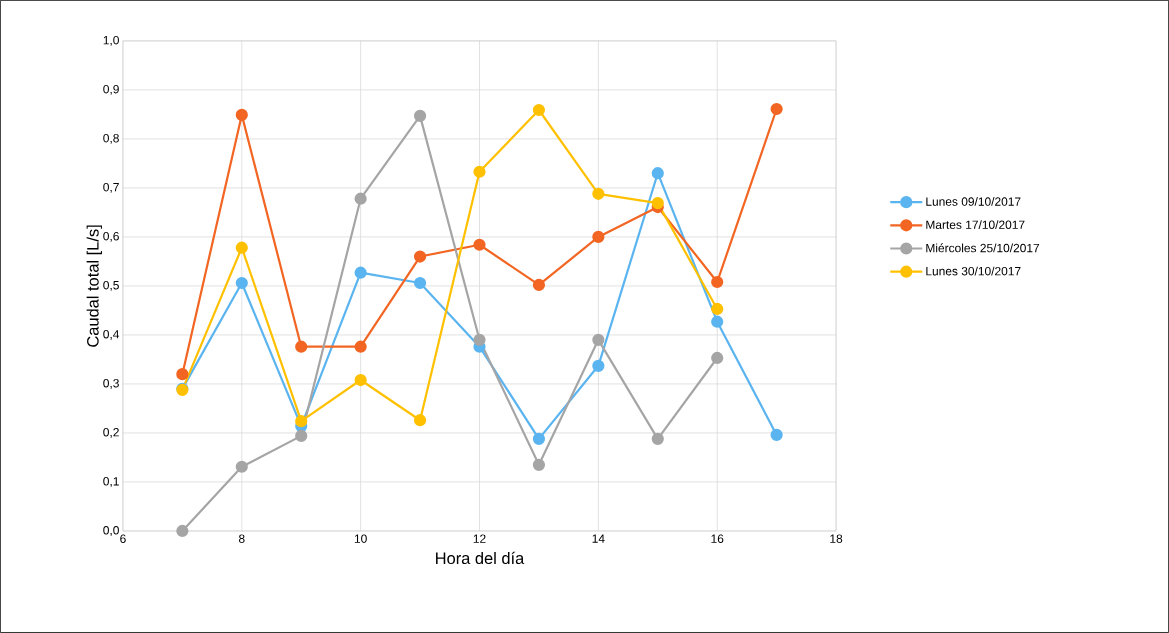 Image resolution: width=1169 pixels, height=633 pixels. What do you see at coordinates (973, 201) in the screenshot?
I see `legend-label: Lunes 09/10/2017` at bounding box center [973, 201].